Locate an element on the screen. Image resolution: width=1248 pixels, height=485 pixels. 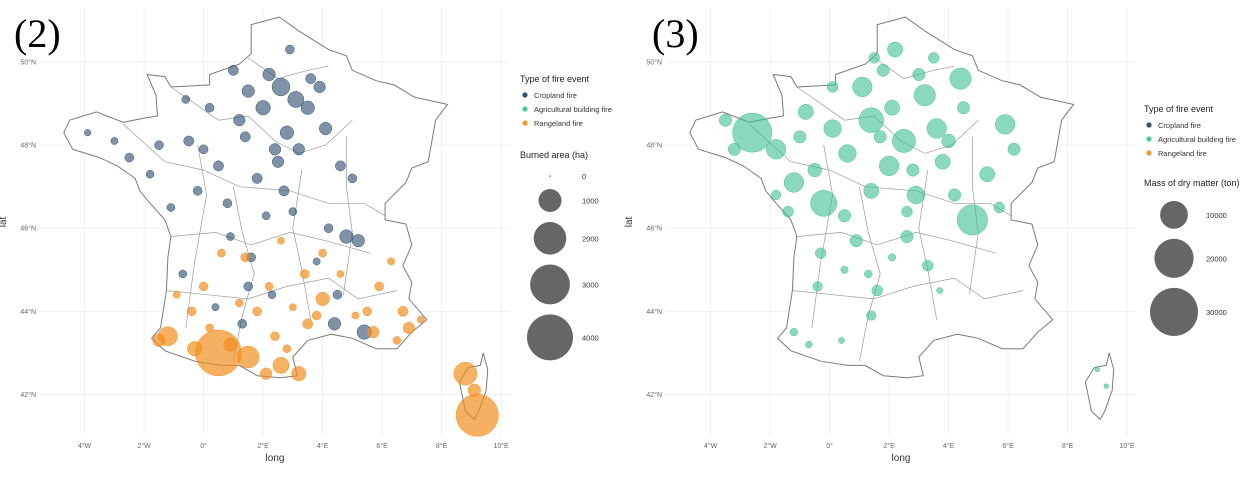
corsica-outline is located at coordinates (1099, 386).